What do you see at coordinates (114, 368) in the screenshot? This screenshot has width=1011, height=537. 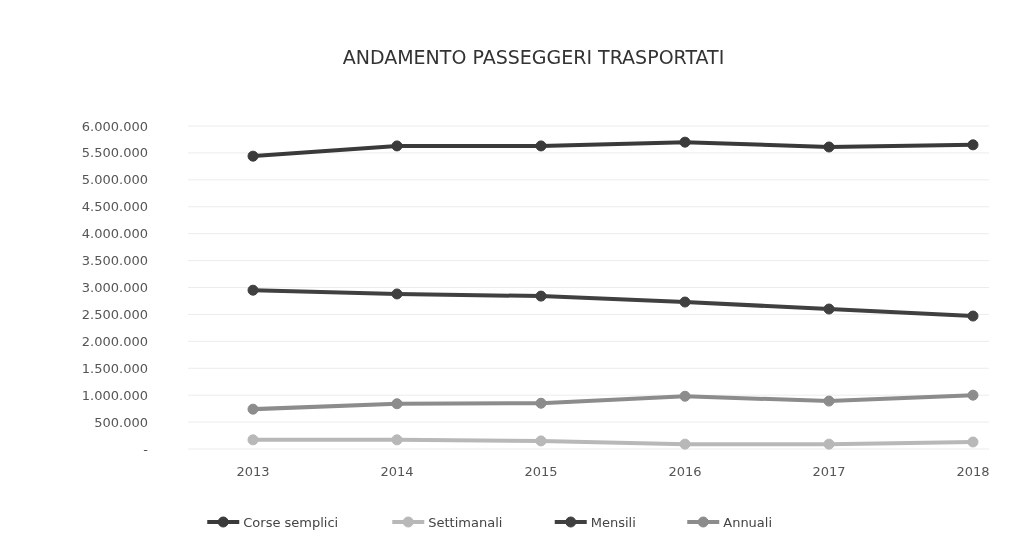 I see `y-tick-label: 1.500.000` at bounding box center [114, 368].